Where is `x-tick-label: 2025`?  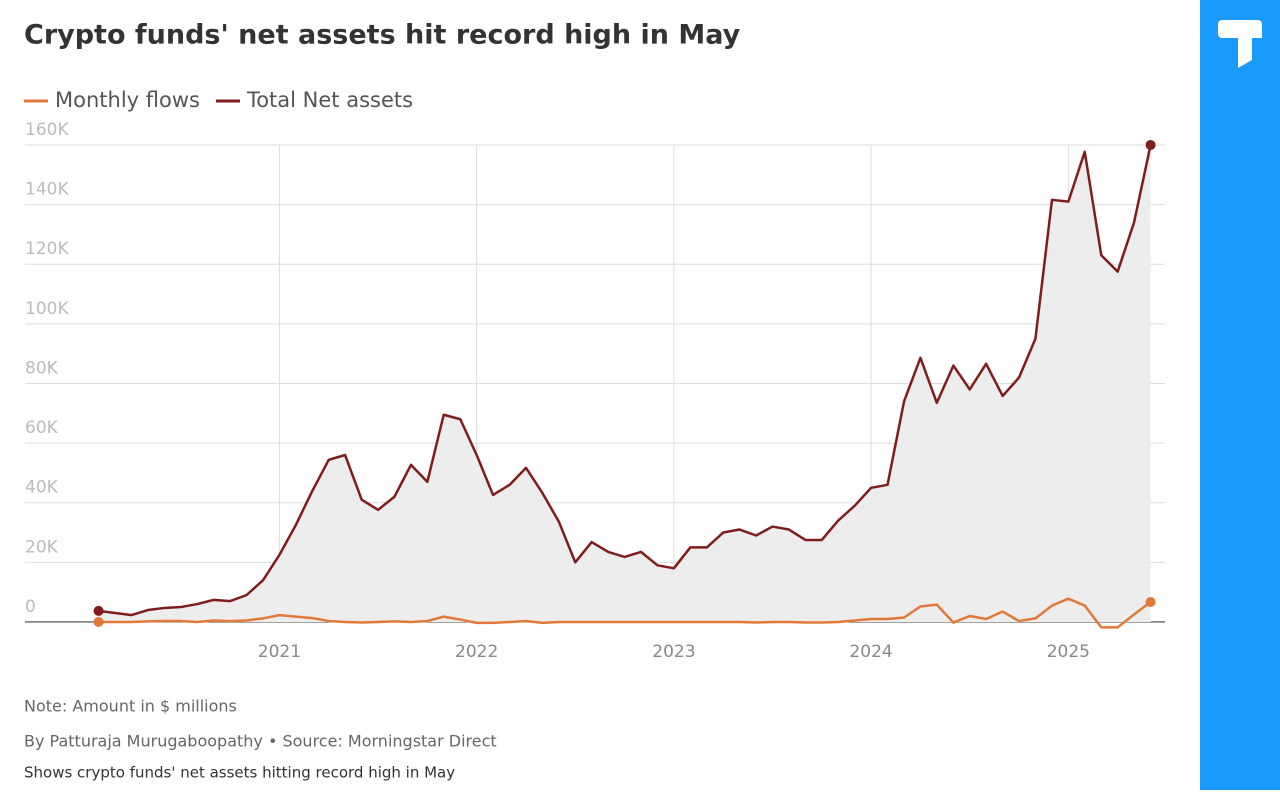 x-tick-label: 2025 is located at coordinates (1068, 652).